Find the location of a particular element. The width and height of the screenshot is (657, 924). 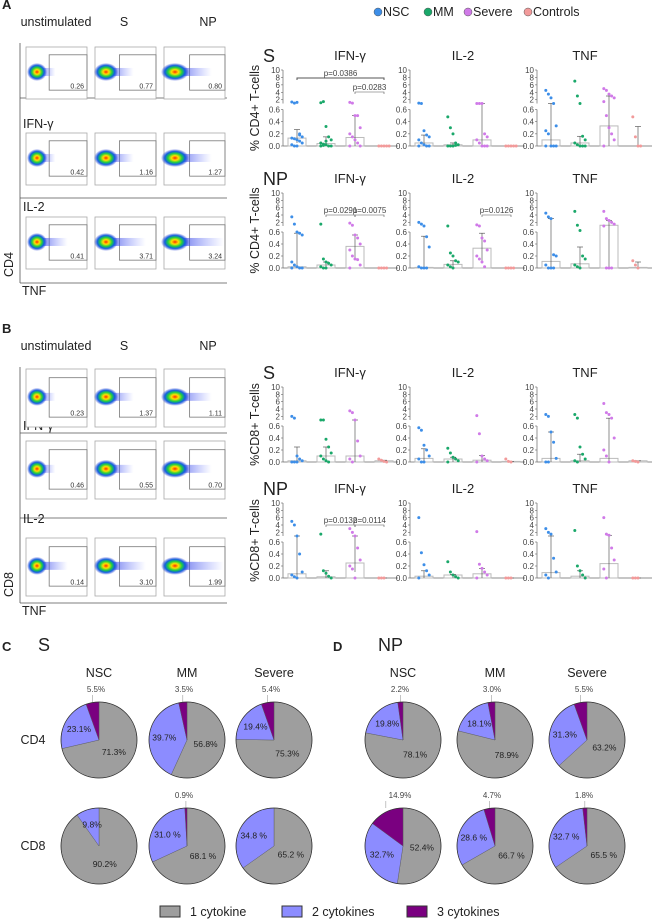

y-tick-label: 0.2 is located at coordinates (402, 256).